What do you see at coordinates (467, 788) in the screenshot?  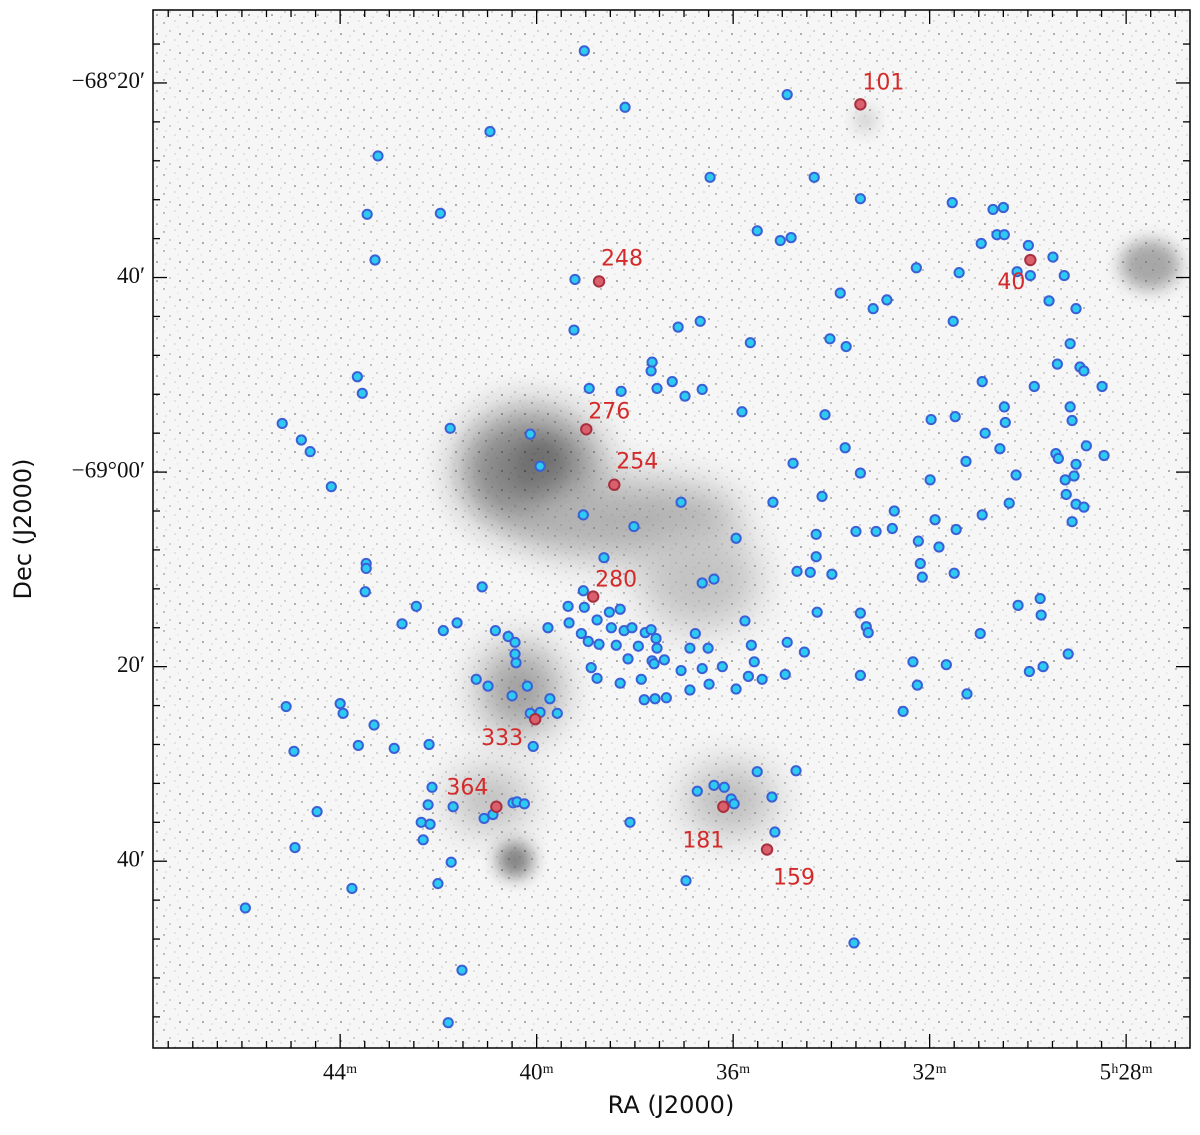 I see `point-label: 364` at bounding box center [467, 788].